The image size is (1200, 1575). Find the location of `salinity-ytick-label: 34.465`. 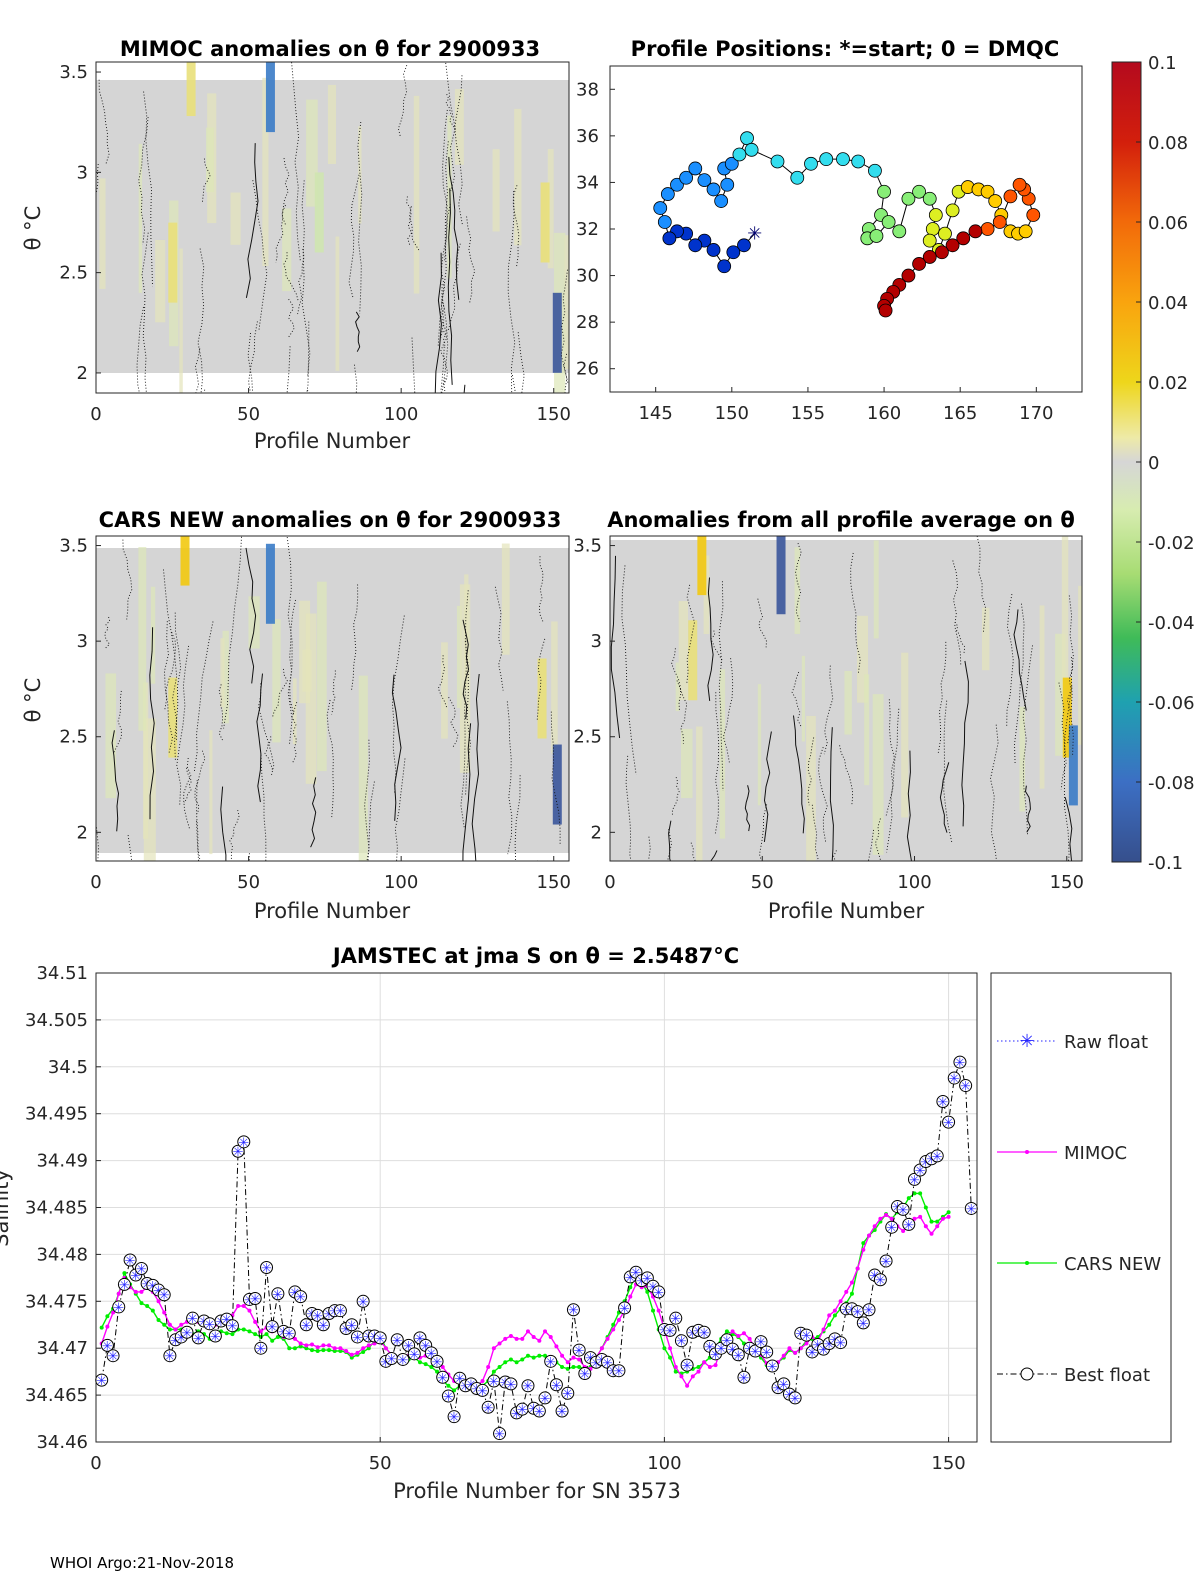

salinity-ytick-label: 34.465 is located at coordinates (56, 1395).